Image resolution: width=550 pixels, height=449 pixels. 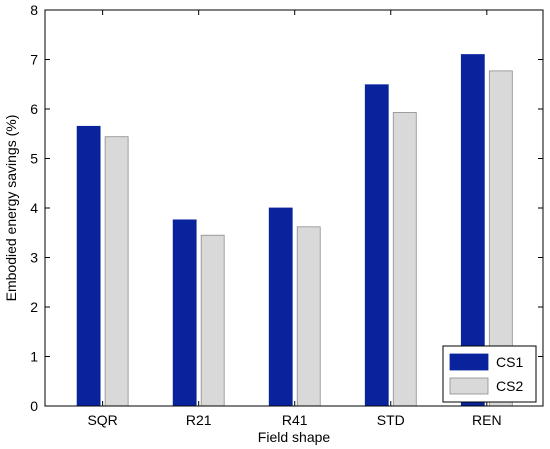 I want to click on y-tick-label: 5, so click(x=34, y=159).